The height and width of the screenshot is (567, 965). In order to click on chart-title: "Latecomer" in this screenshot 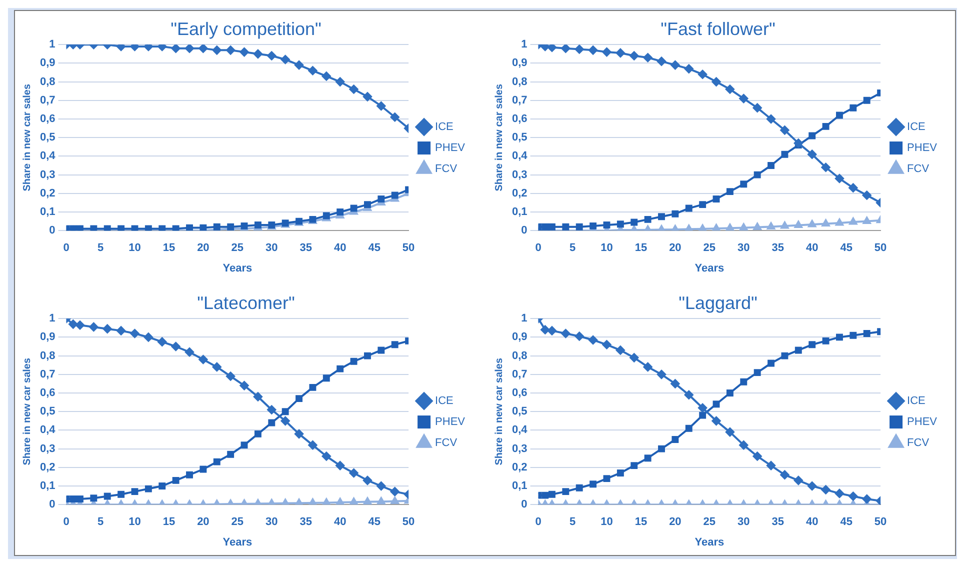, I will do `click(246, 302)`.